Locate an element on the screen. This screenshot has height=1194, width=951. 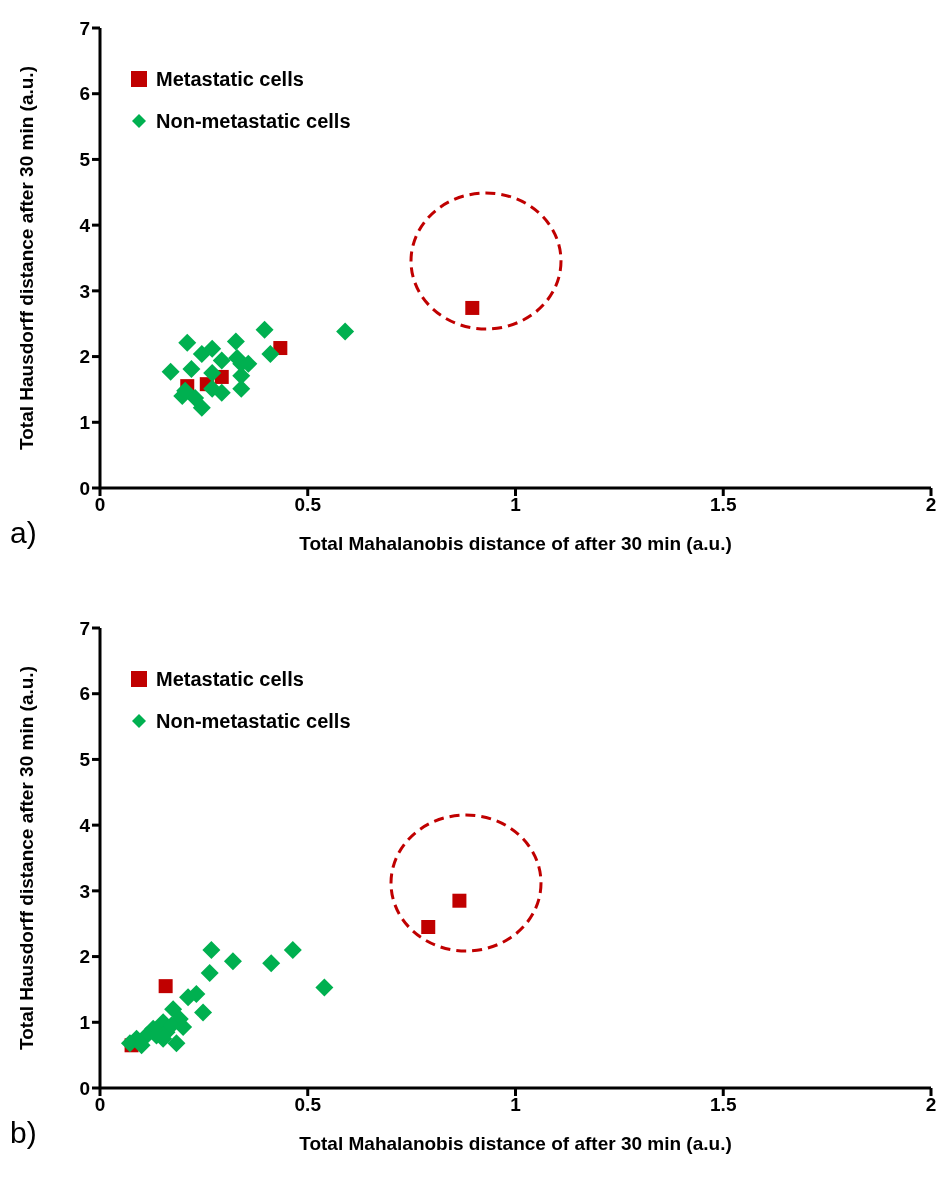
text: a) is located at coordinates (23, 533).